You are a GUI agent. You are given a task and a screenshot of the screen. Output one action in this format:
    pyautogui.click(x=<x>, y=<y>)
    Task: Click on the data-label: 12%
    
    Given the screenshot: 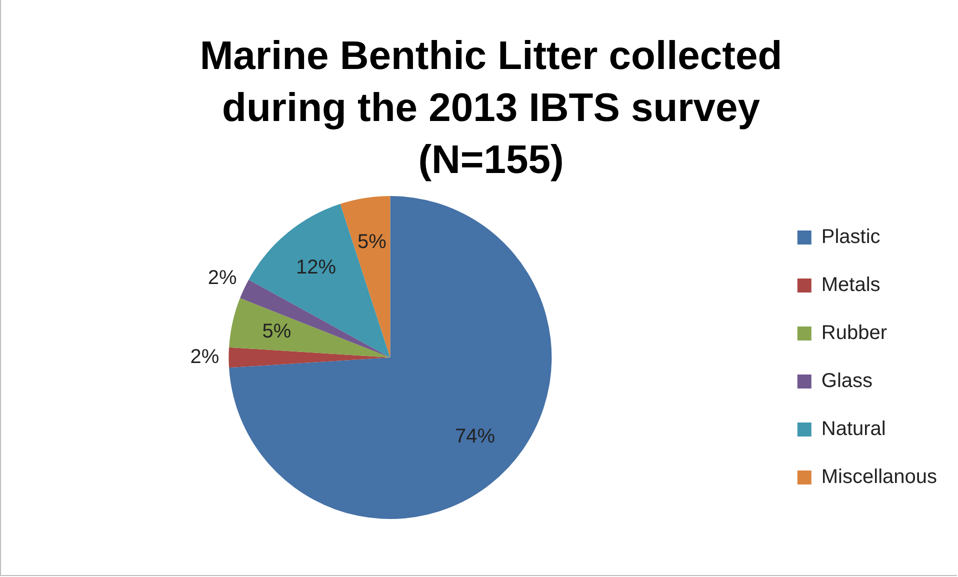 What is the action you would take?
    pyautogui.click(x=316, y=267)
    